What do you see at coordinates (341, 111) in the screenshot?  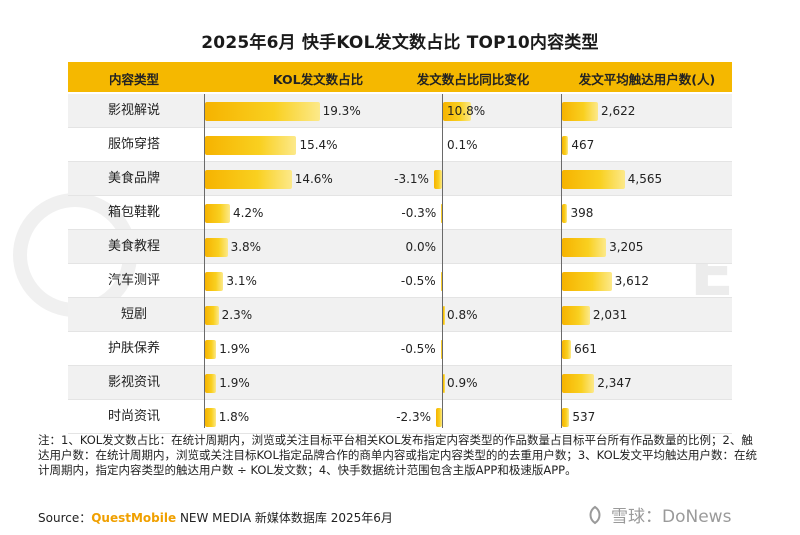 I see `share-value: 19.3%` at bounding box center [341, 111].